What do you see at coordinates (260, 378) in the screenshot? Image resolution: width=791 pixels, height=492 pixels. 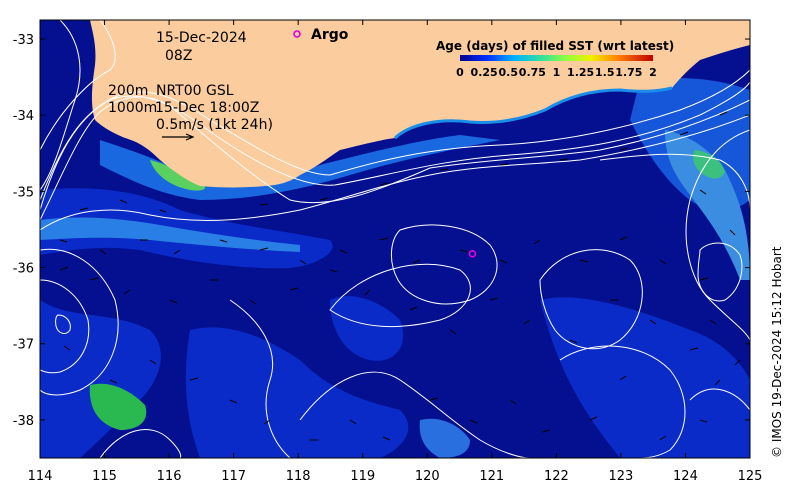 I see `contour-south-curve` at bounding box center [260, 378].